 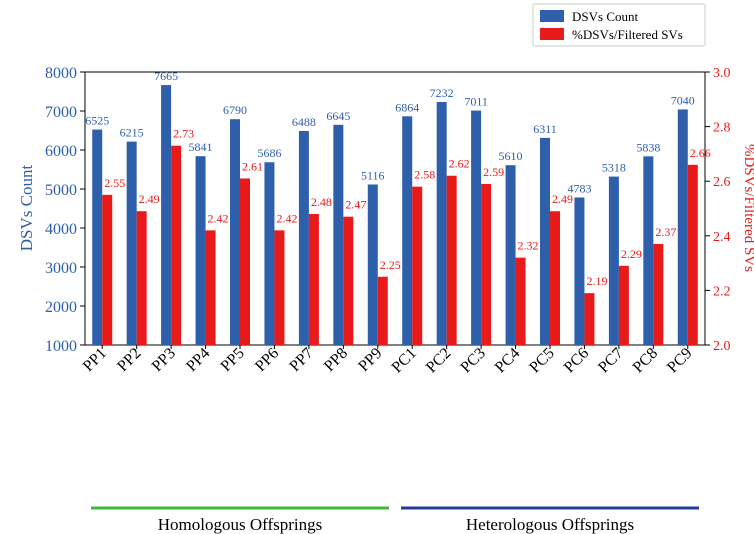 What do you see at coordinates (61, 268) in the screenshot?
I see `y-tick-label: 3000` at bounding box center [61, 268].